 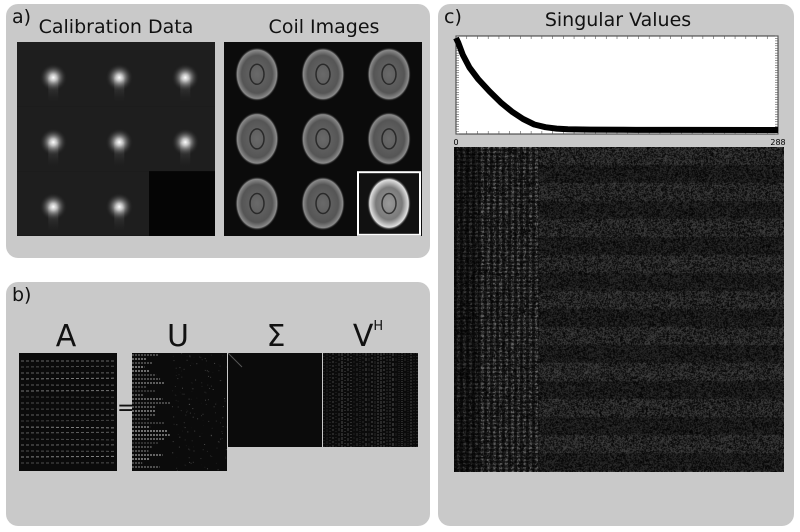 I want to click on matrix-v-symbol: VH, so click(x=368, y=336).